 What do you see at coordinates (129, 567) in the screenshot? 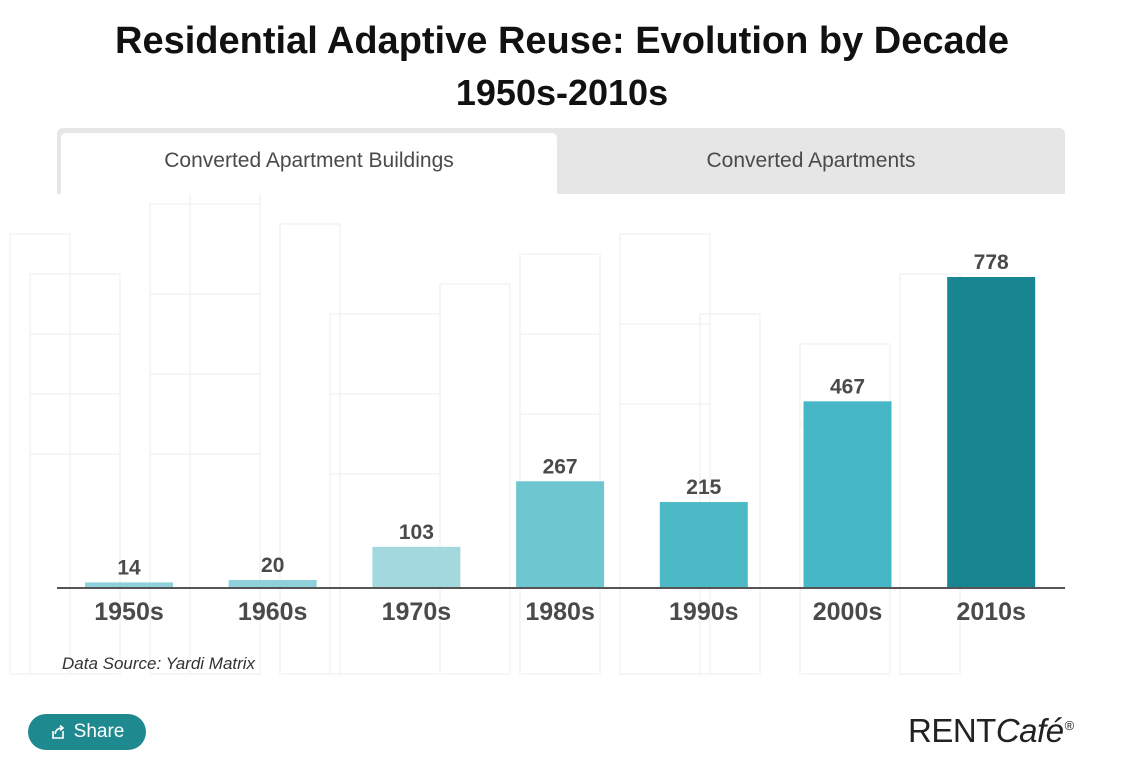
I see `data-label-1950s: 14` at bounding box center [129, 567].